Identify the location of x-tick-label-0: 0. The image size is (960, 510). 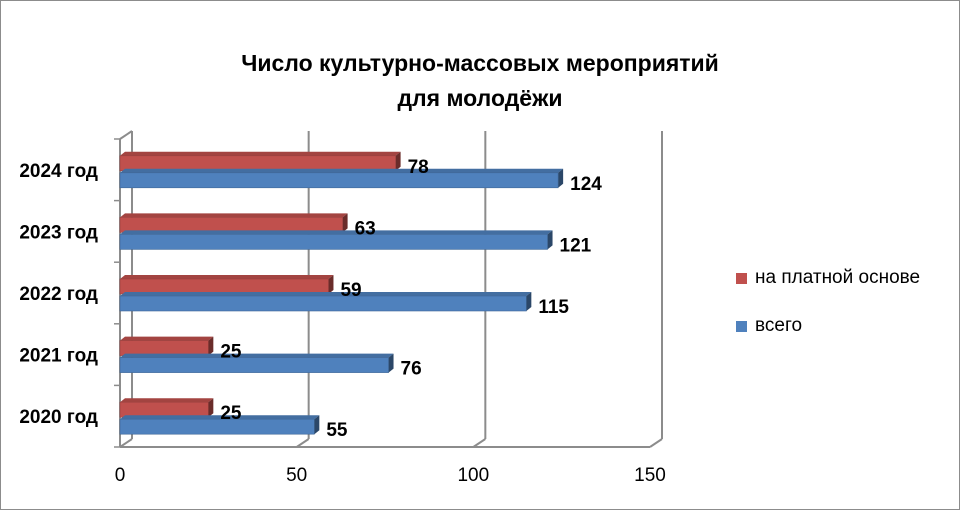
(120, 475).